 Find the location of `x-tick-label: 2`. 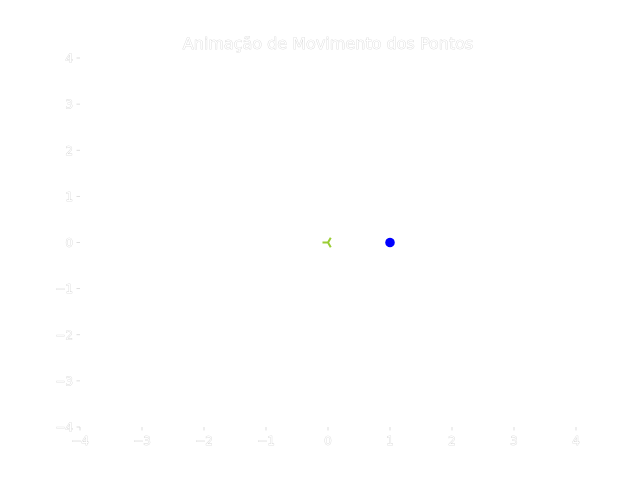

x-tick-label: 2 is located at coordinates (452, 441).